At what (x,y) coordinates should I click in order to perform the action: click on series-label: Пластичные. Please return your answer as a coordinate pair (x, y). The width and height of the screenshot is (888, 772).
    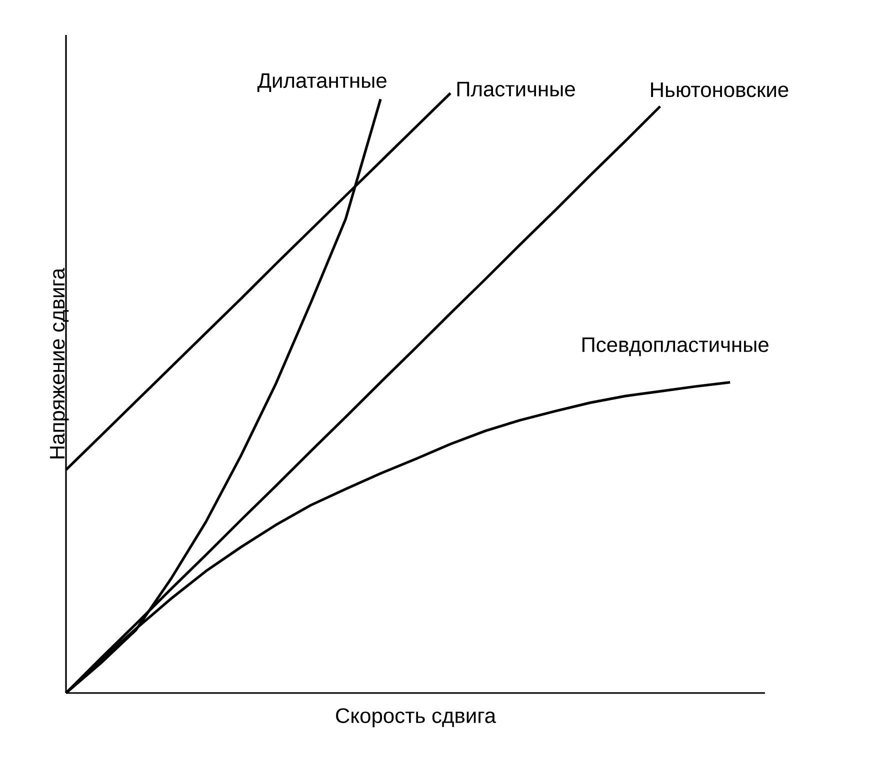
    Looking at the image, I should click on (516, 89).